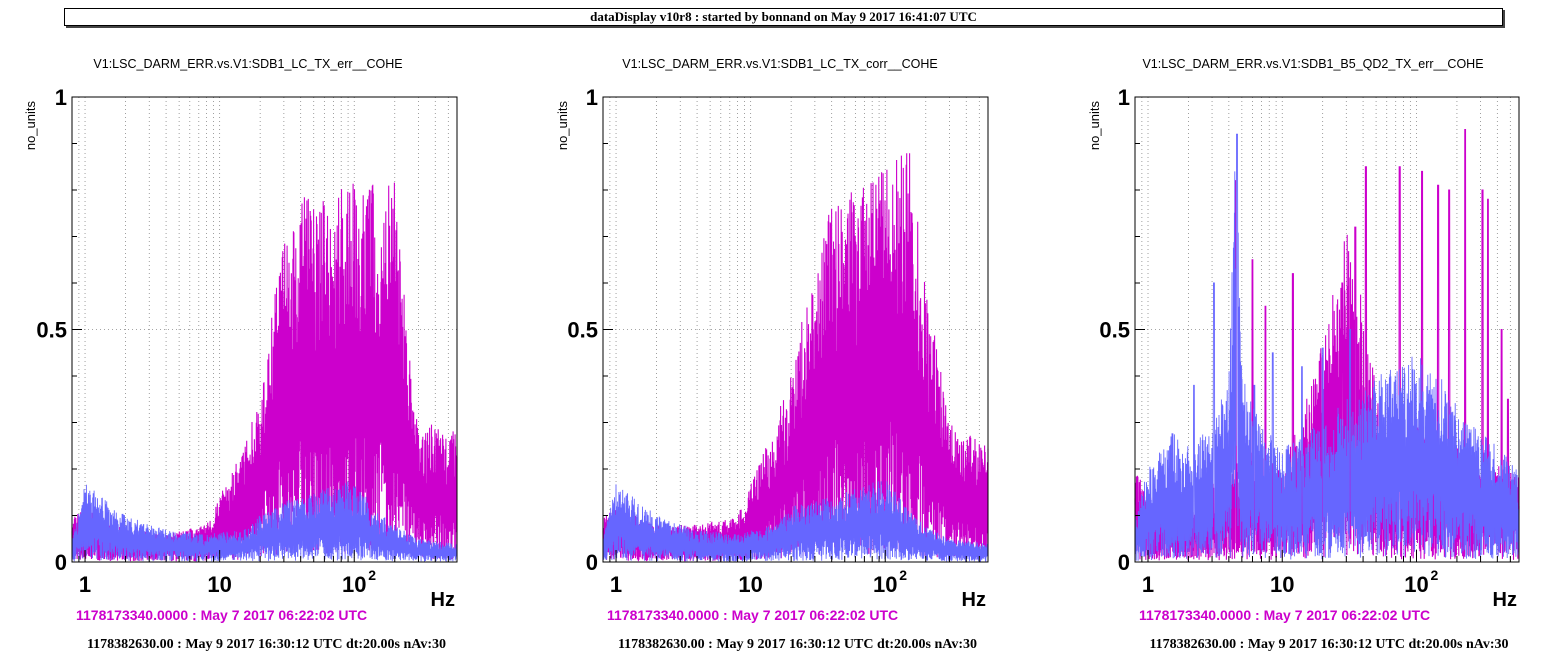  Describe the element at coordinates (264, 372) in the screenshot. I see `reference-coherence-trace` at that location.